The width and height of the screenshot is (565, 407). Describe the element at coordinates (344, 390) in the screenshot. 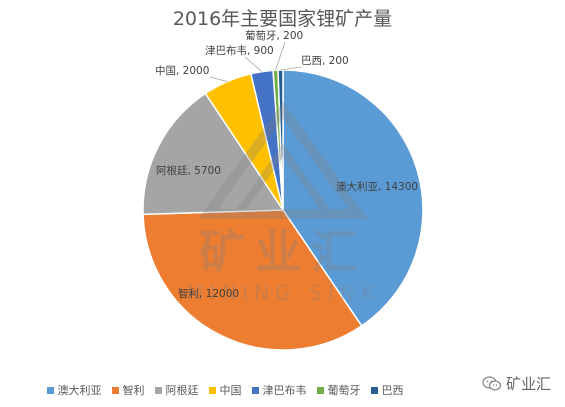

I see `legend-label-5: 葡萄牙` at that location.